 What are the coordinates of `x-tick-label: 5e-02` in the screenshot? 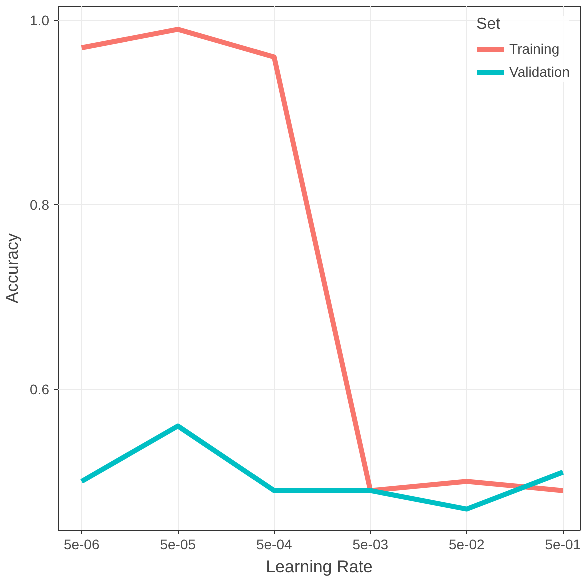 It's located at (467, 544).